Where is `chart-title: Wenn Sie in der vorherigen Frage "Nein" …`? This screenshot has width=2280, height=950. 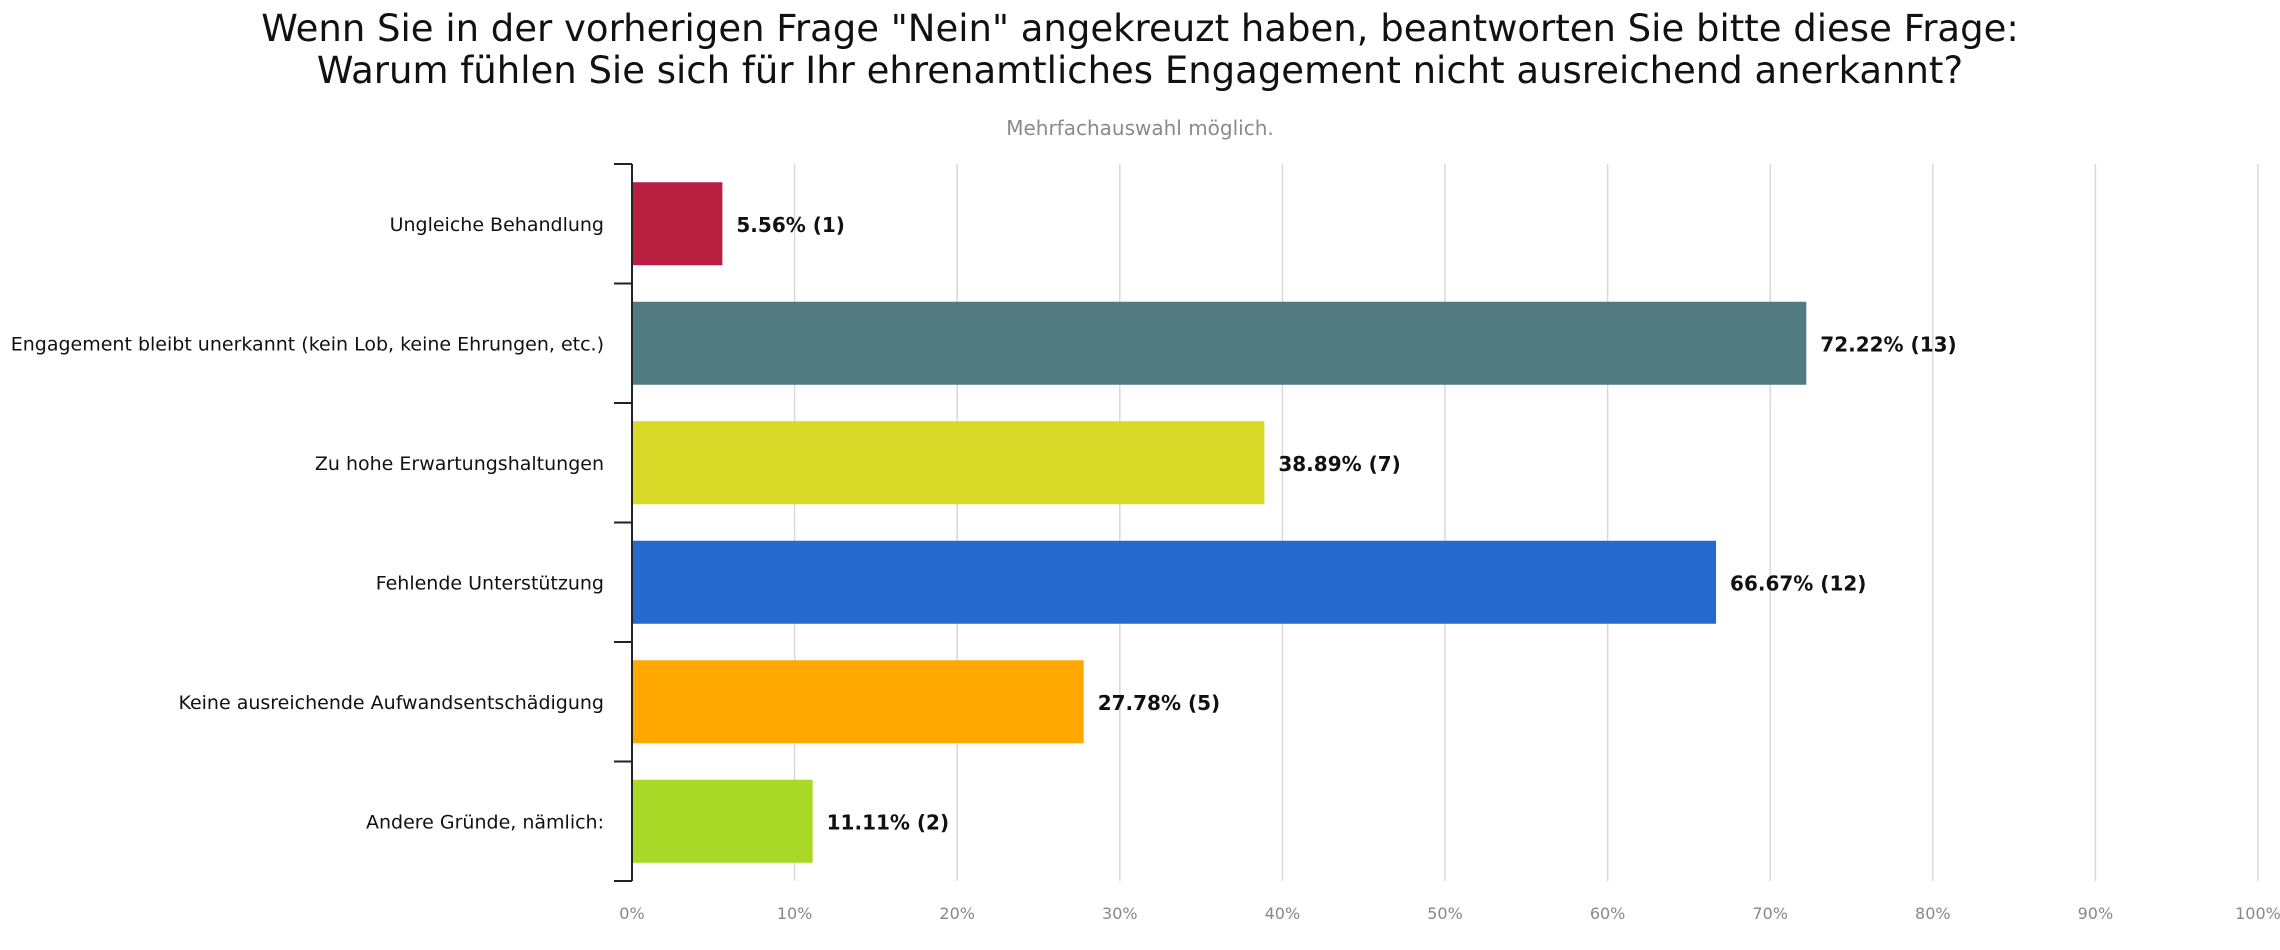
chart-title: Wenn Sie in der vorherigen Frage "Nein" … is located at coordinates (1140, 50).